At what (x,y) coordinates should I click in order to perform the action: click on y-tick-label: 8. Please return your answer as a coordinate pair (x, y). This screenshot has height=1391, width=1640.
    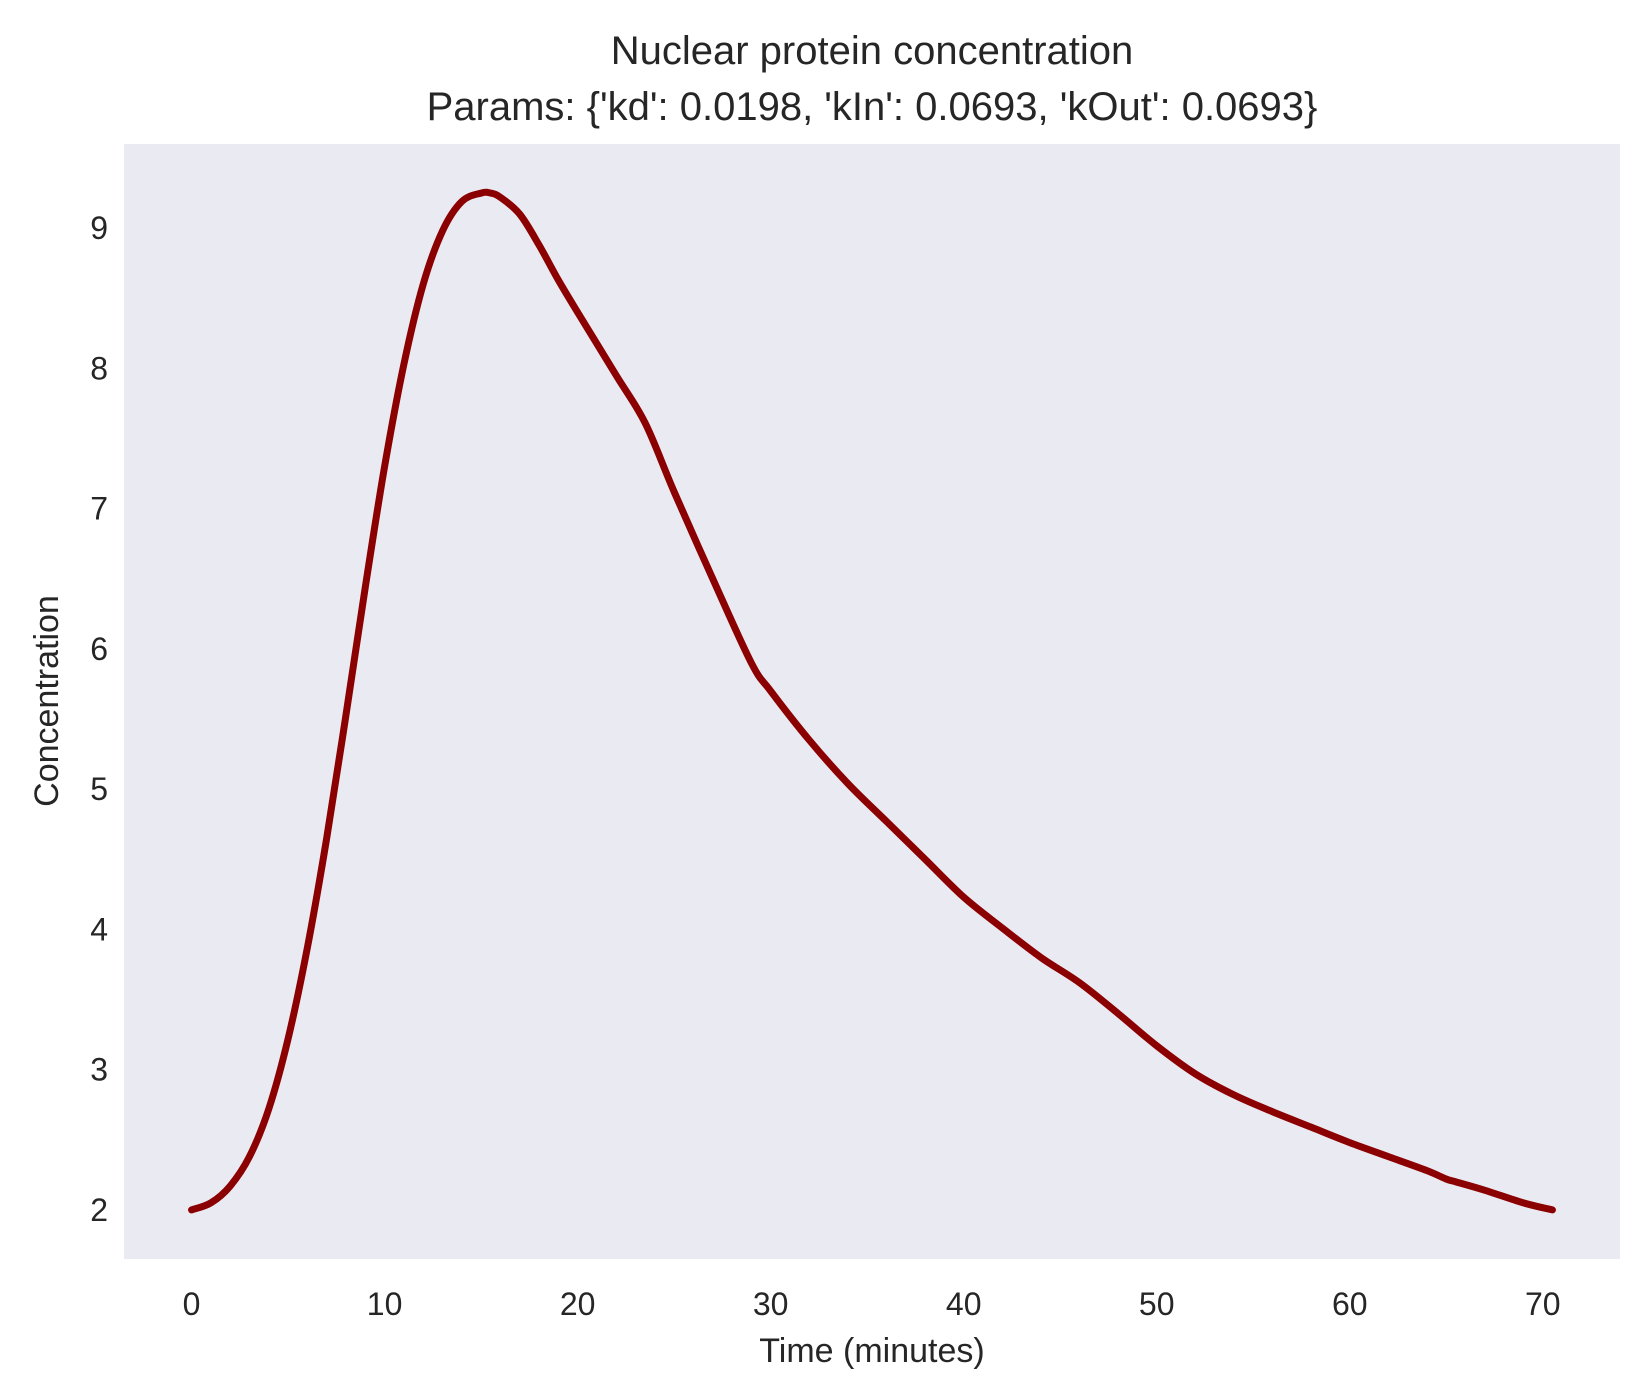
    Looking at the image, I should click on (99, 368).